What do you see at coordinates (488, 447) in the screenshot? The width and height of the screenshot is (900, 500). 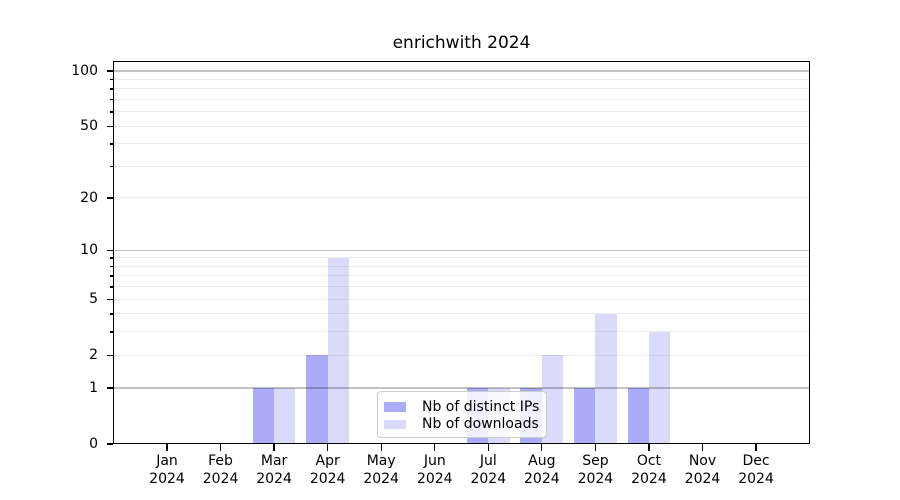 I see `x-tickmark-jul` at bounding box center [488, 447].